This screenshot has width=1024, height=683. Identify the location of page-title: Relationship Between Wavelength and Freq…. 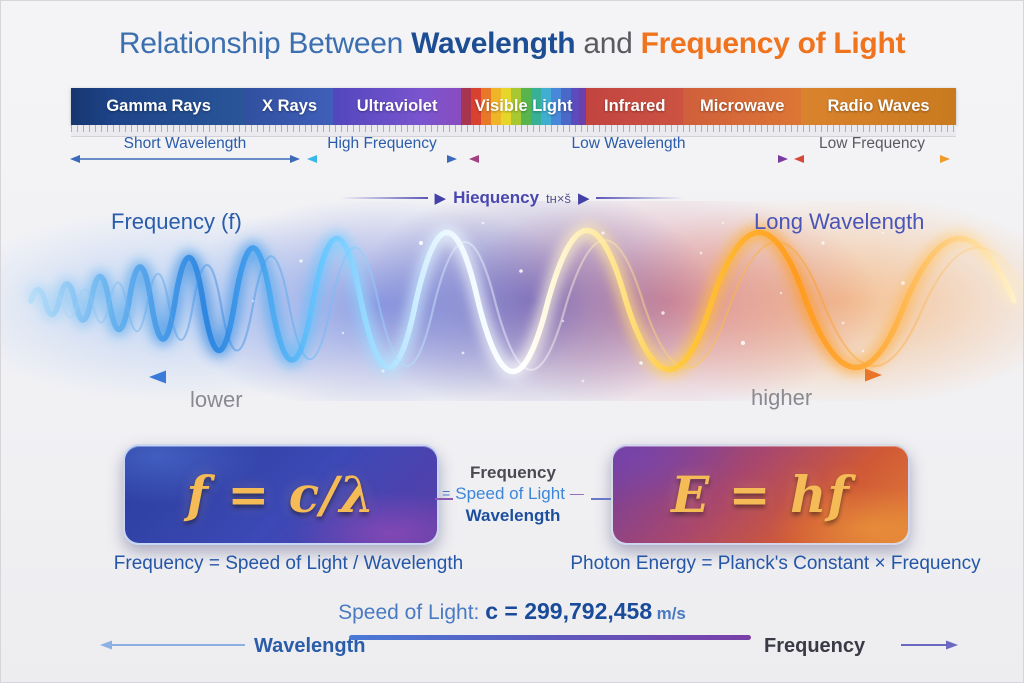
(512, 44).